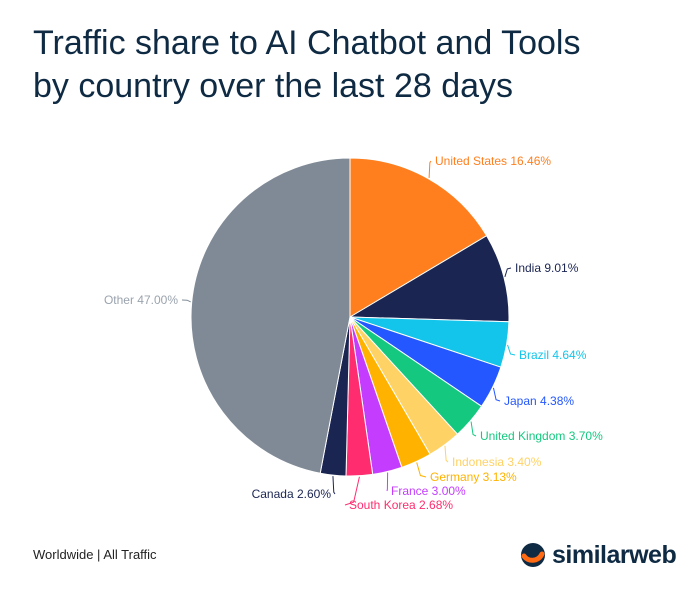  I want to click on brand-logo: similarweb, so click(598, 555).